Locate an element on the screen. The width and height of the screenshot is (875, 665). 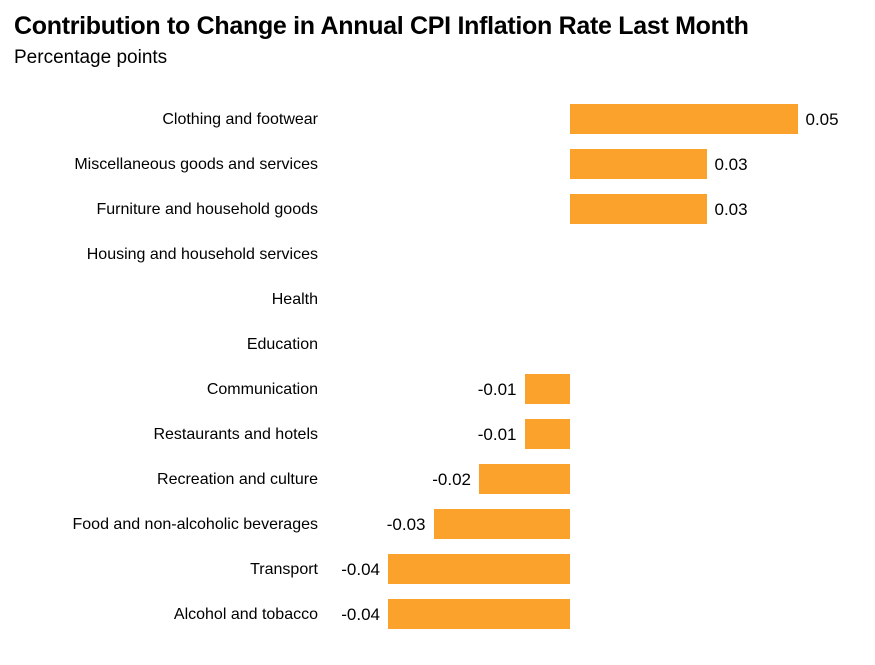
chart-row: Miscellaneous goods and services 0.03 is located at coordinates (437, 164).